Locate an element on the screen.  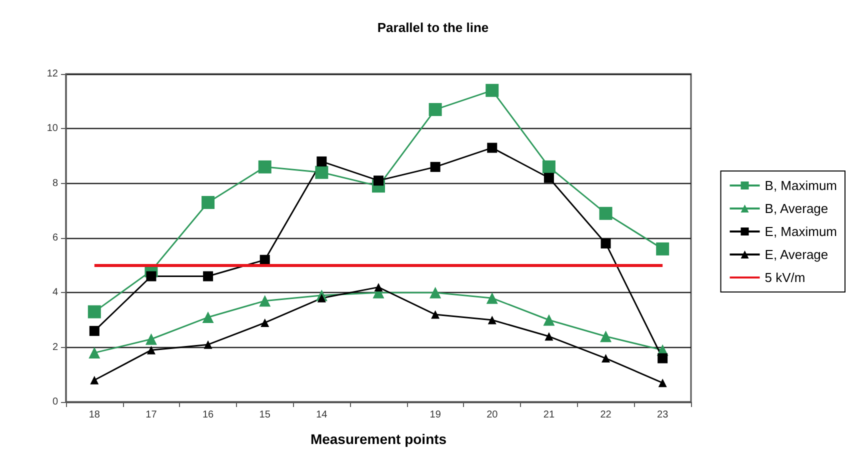
x-tick-label: 23 is located at coordinates (663, 415).